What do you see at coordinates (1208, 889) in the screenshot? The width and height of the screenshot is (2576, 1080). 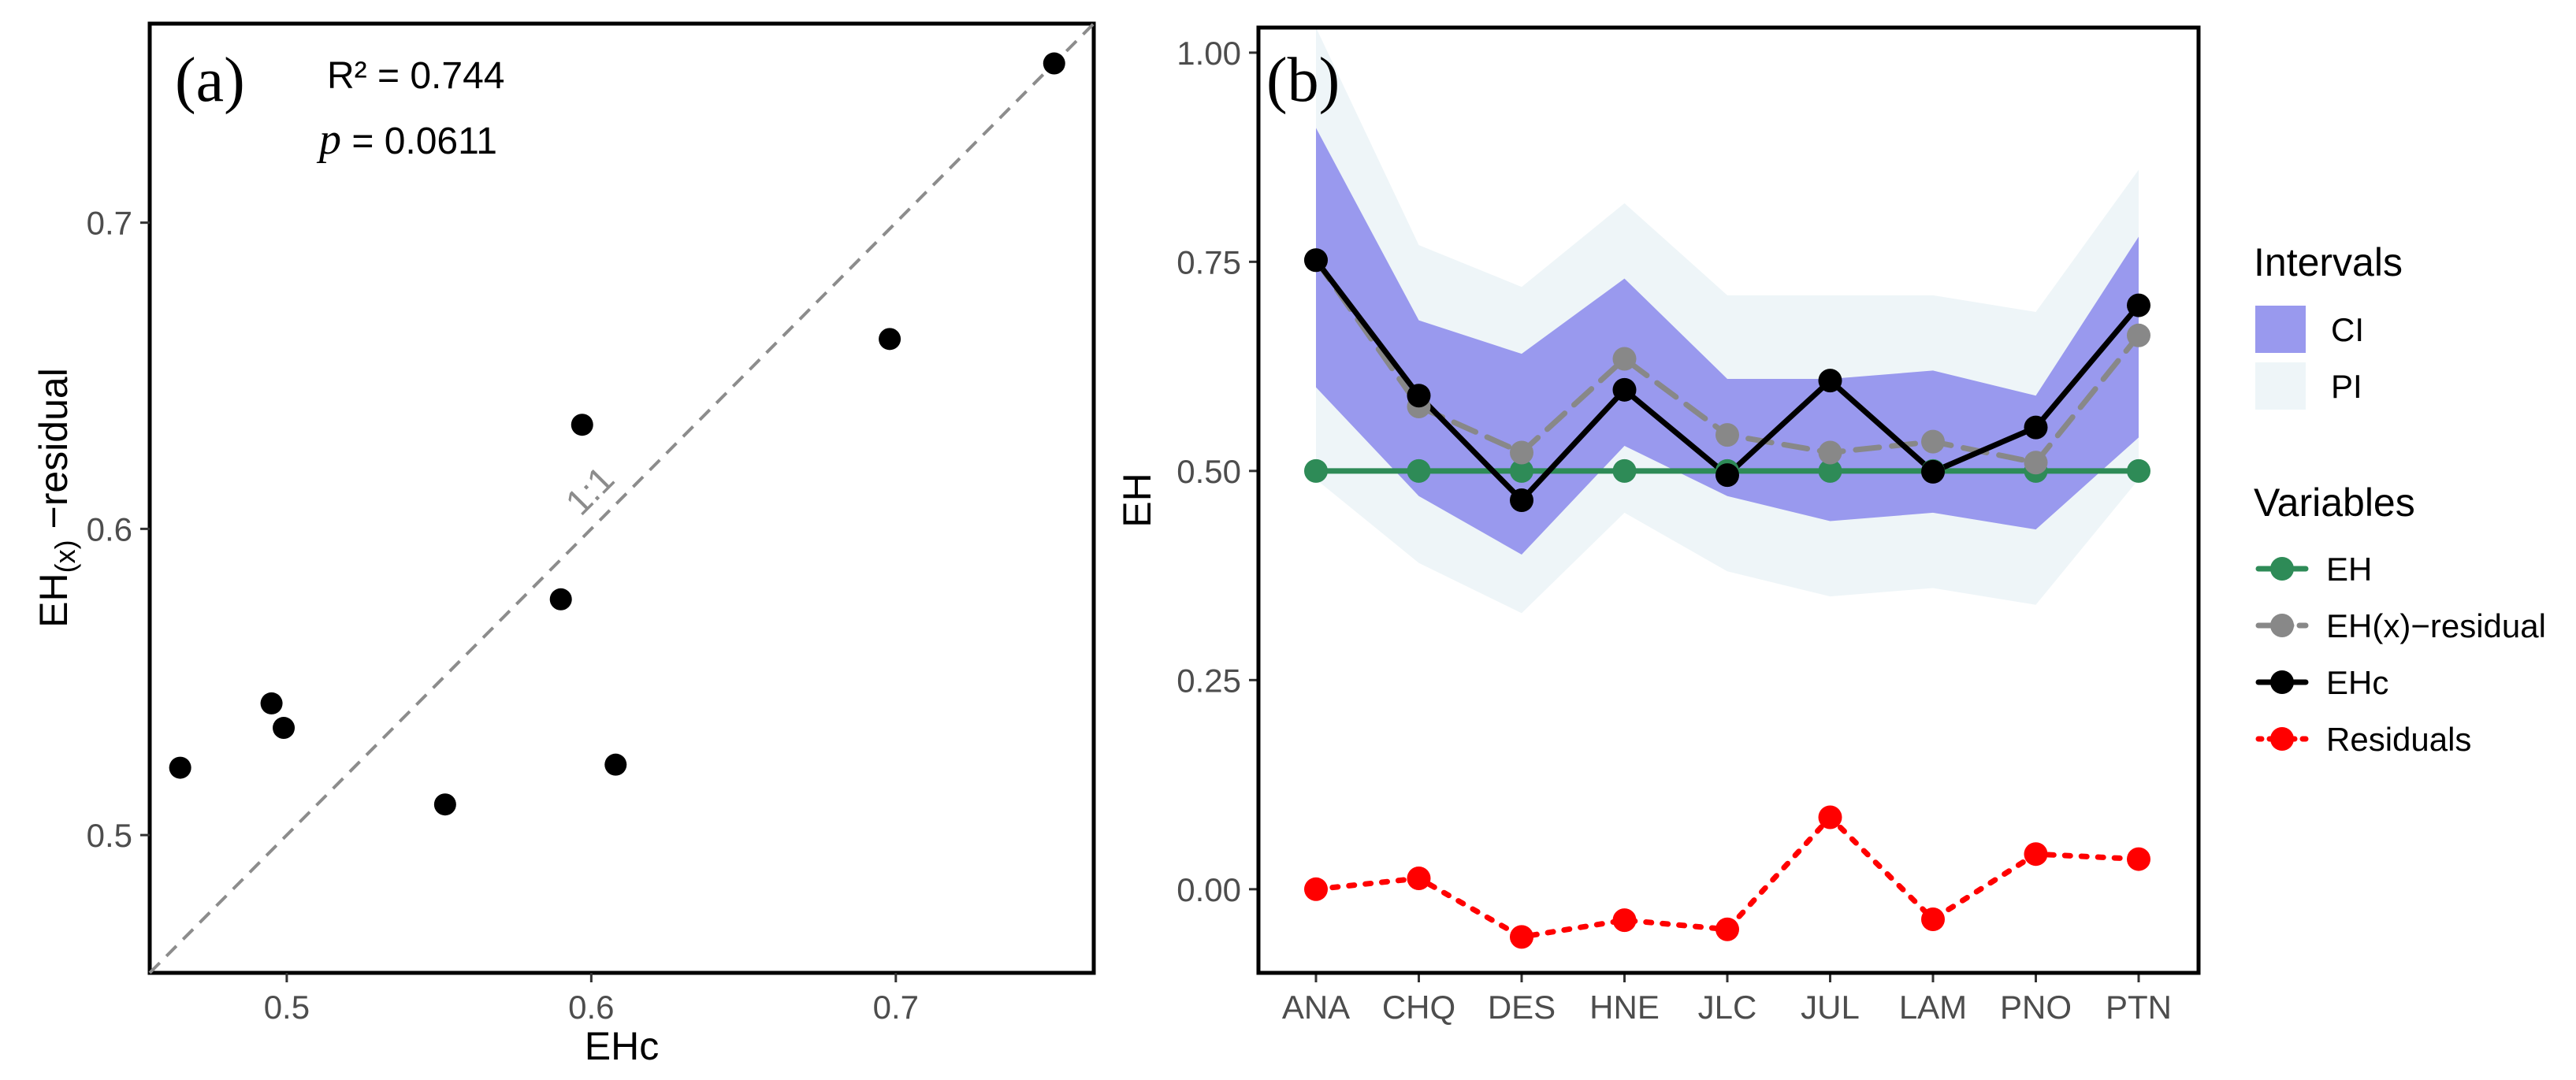 I see `y-tick-label-0-00: 0.00` at bounding box center [1208, 889].